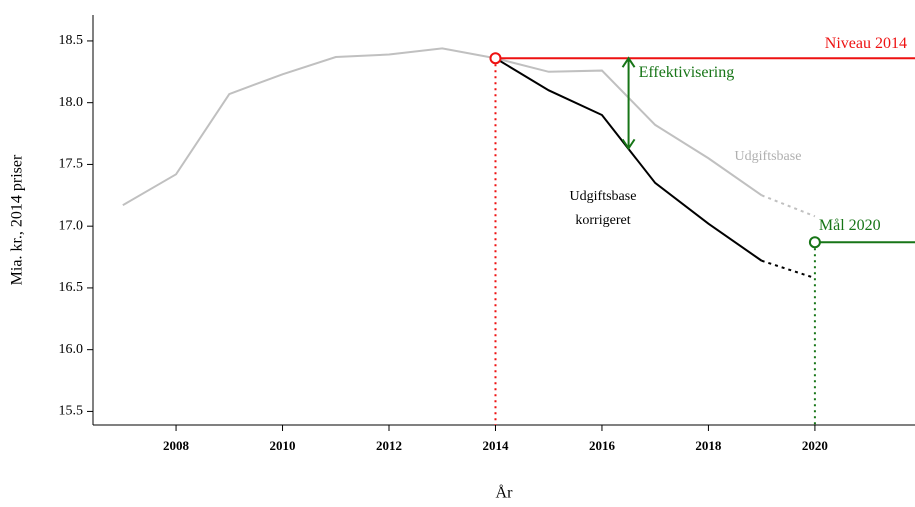  I want to click on y-tick-label: 17.0, so click(71, 225).